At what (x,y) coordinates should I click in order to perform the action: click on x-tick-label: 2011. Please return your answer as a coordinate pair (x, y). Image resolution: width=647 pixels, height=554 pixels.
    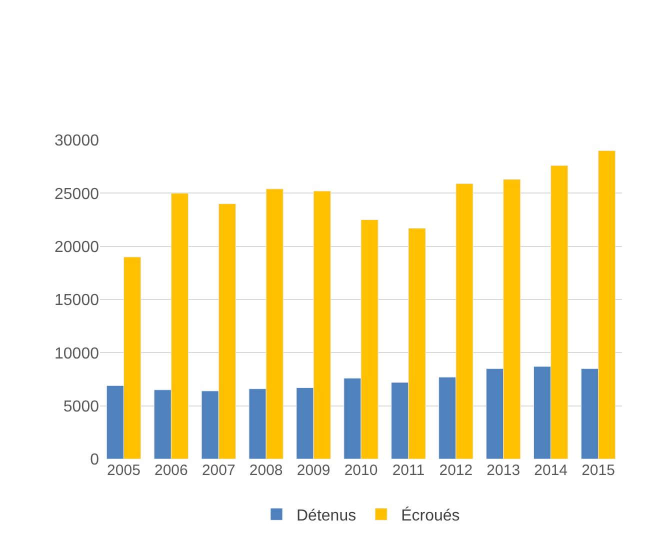
    Looking at the image, I should click on (408, 470).